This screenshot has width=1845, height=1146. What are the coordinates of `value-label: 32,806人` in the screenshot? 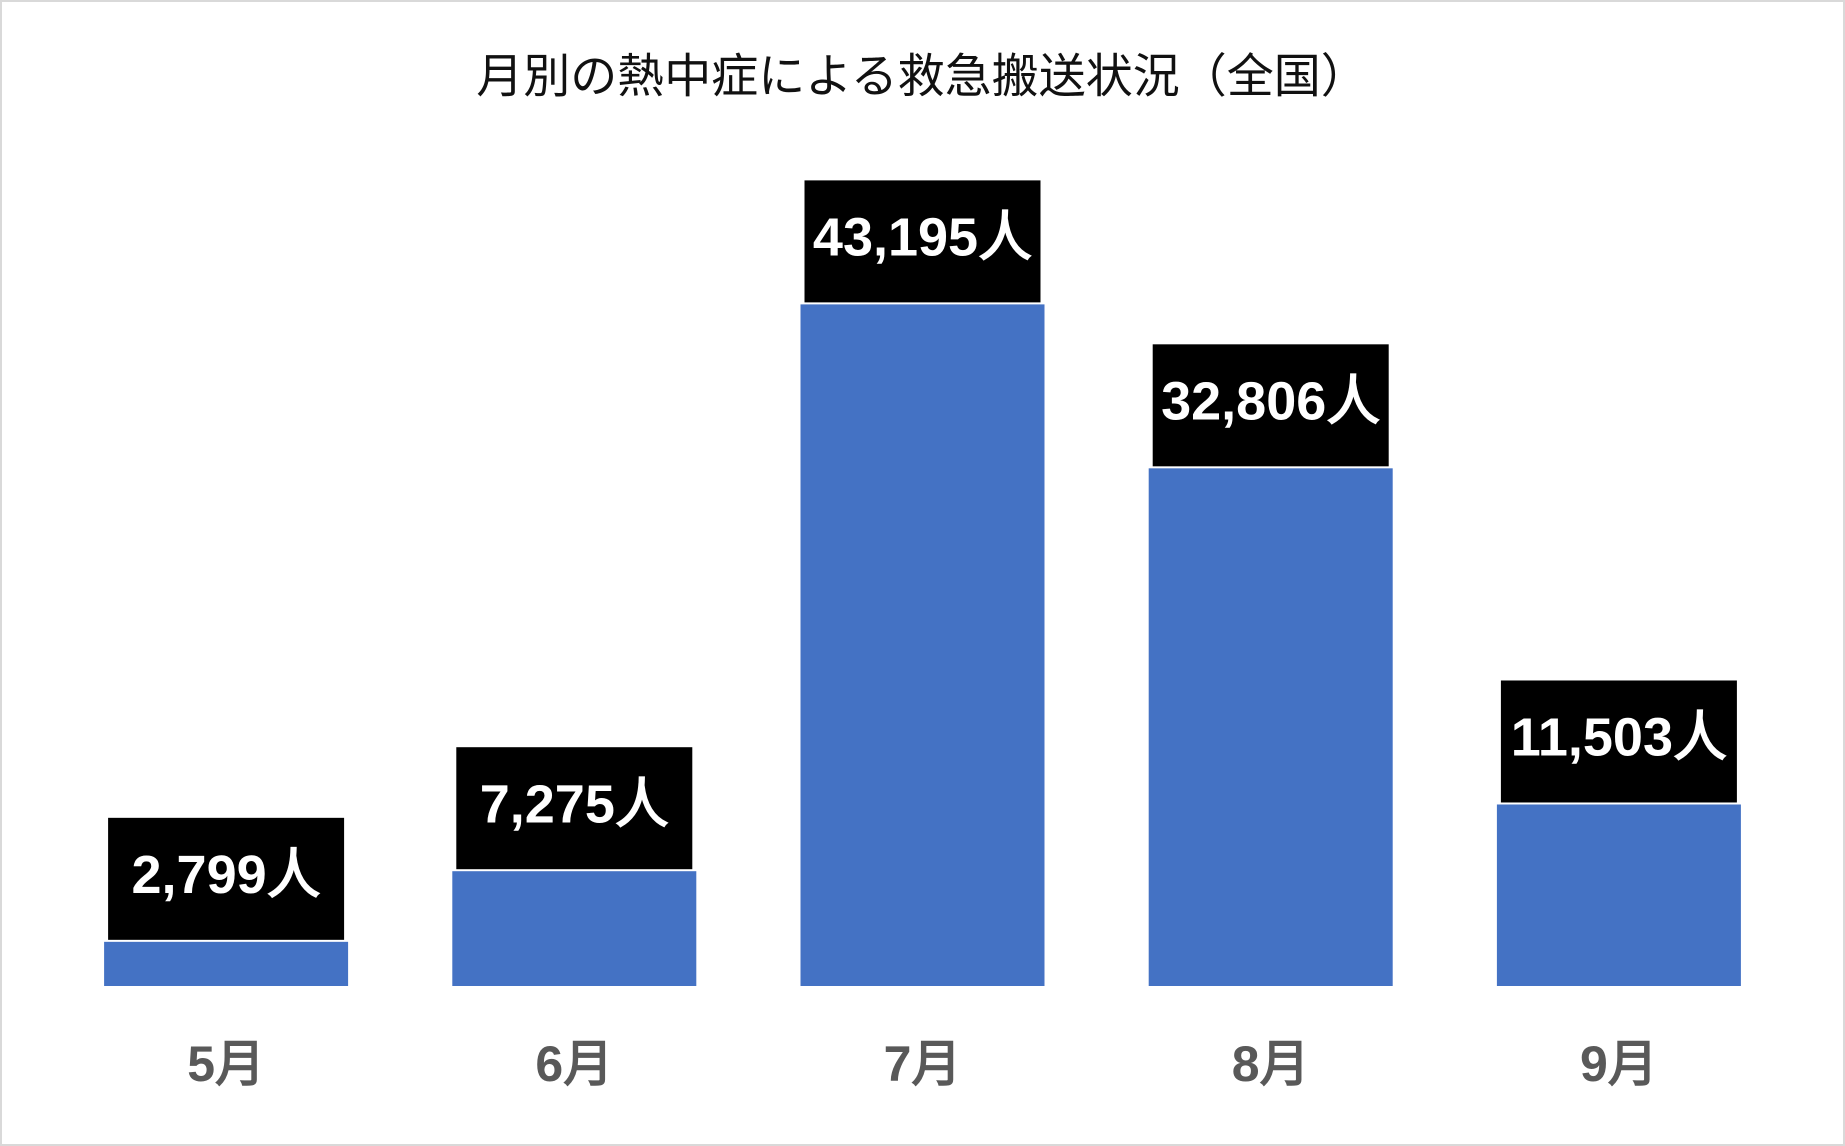 It's located at (1270, 402).